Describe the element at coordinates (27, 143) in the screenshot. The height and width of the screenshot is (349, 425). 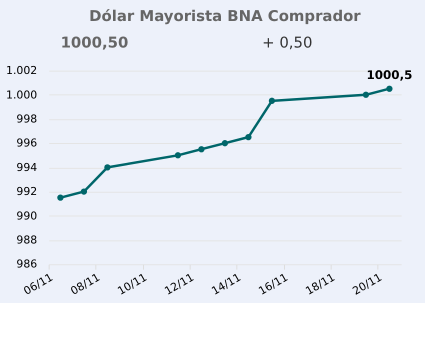
I see `y-tick-label: 996` at that location.